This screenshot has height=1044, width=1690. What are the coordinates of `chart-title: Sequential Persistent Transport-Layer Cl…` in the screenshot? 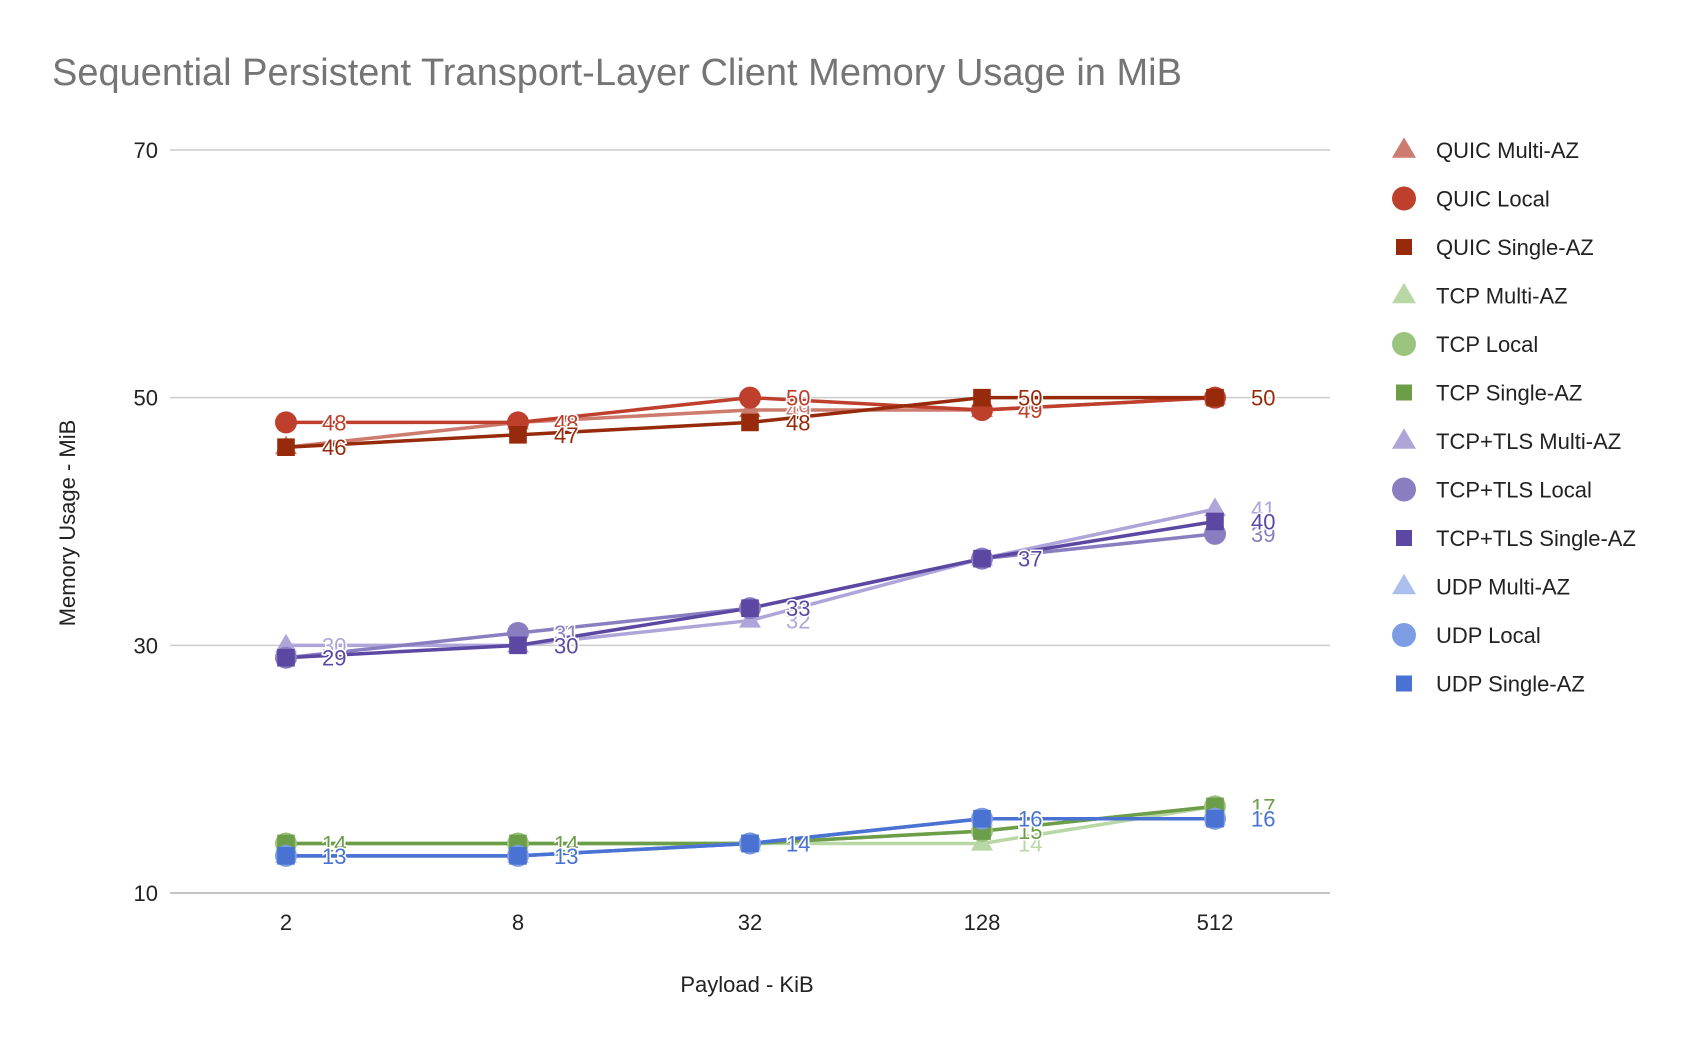 It's located at (617, 73).